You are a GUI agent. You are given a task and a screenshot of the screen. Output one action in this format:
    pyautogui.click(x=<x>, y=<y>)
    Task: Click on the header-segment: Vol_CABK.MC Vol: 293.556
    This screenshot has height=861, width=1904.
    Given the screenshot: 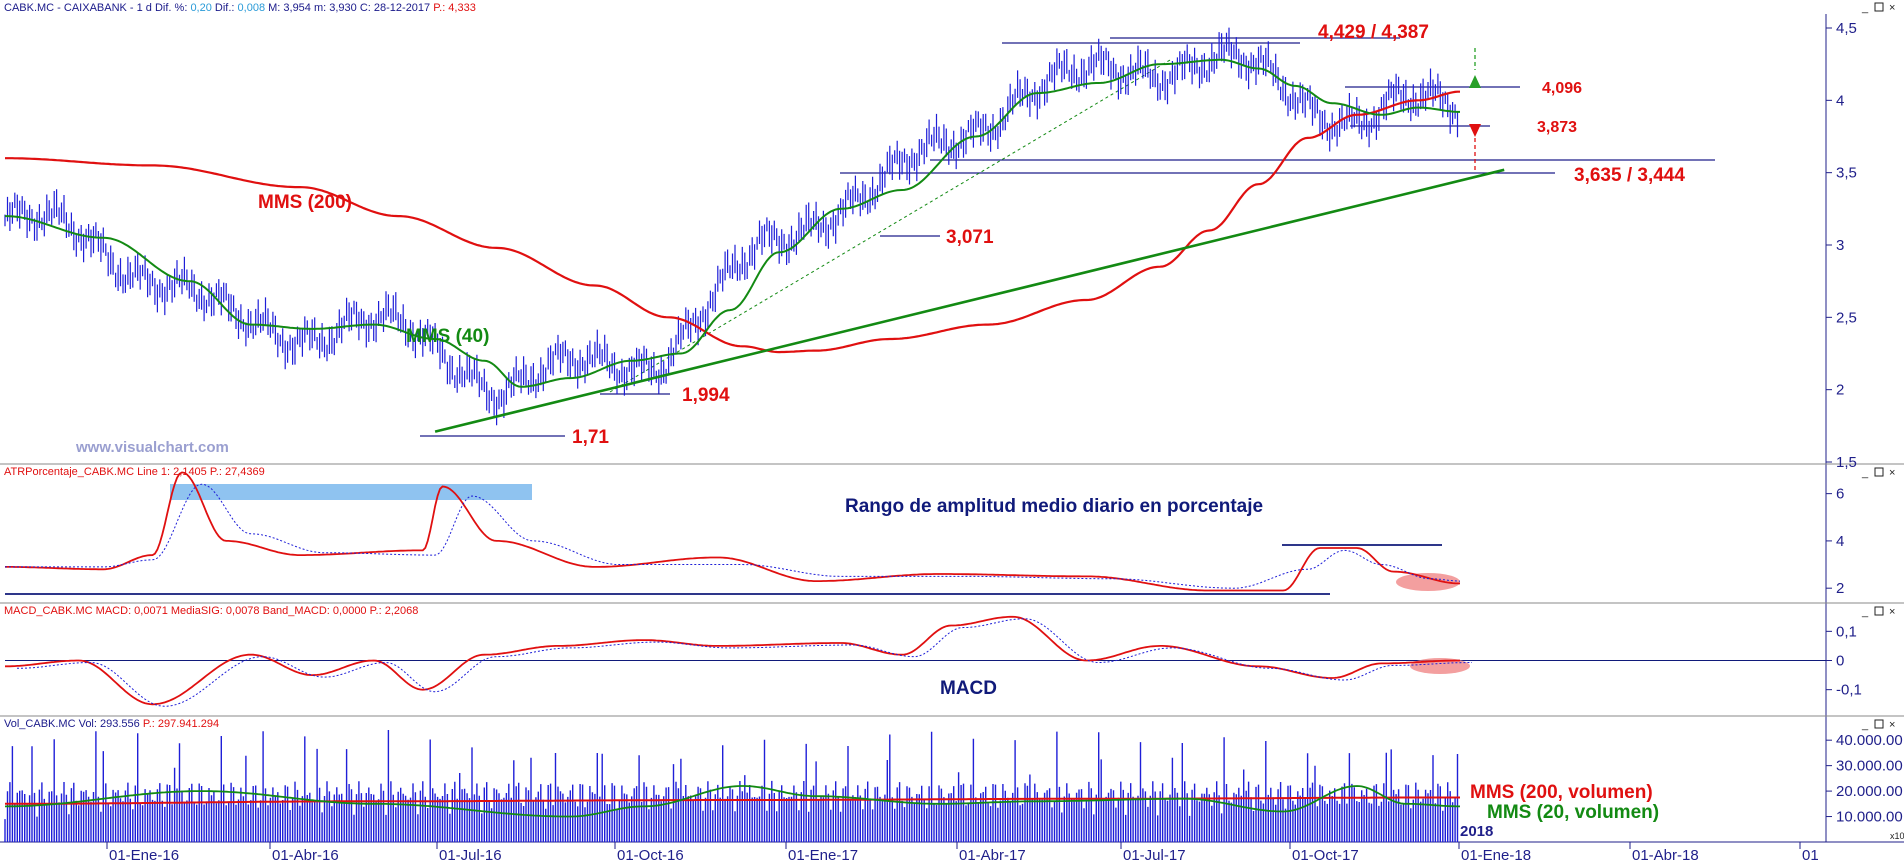 What is the action you would take?
    pyautogui.click(x=73, y=724)
    